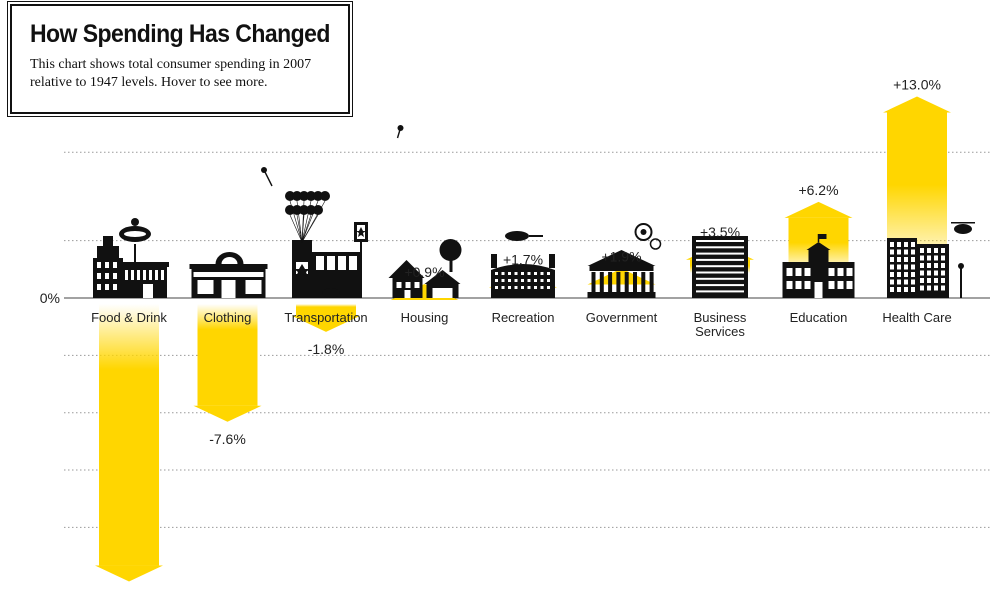 This screenshot has width=1003, height=590. I want to click on roof, so click(406, 269).